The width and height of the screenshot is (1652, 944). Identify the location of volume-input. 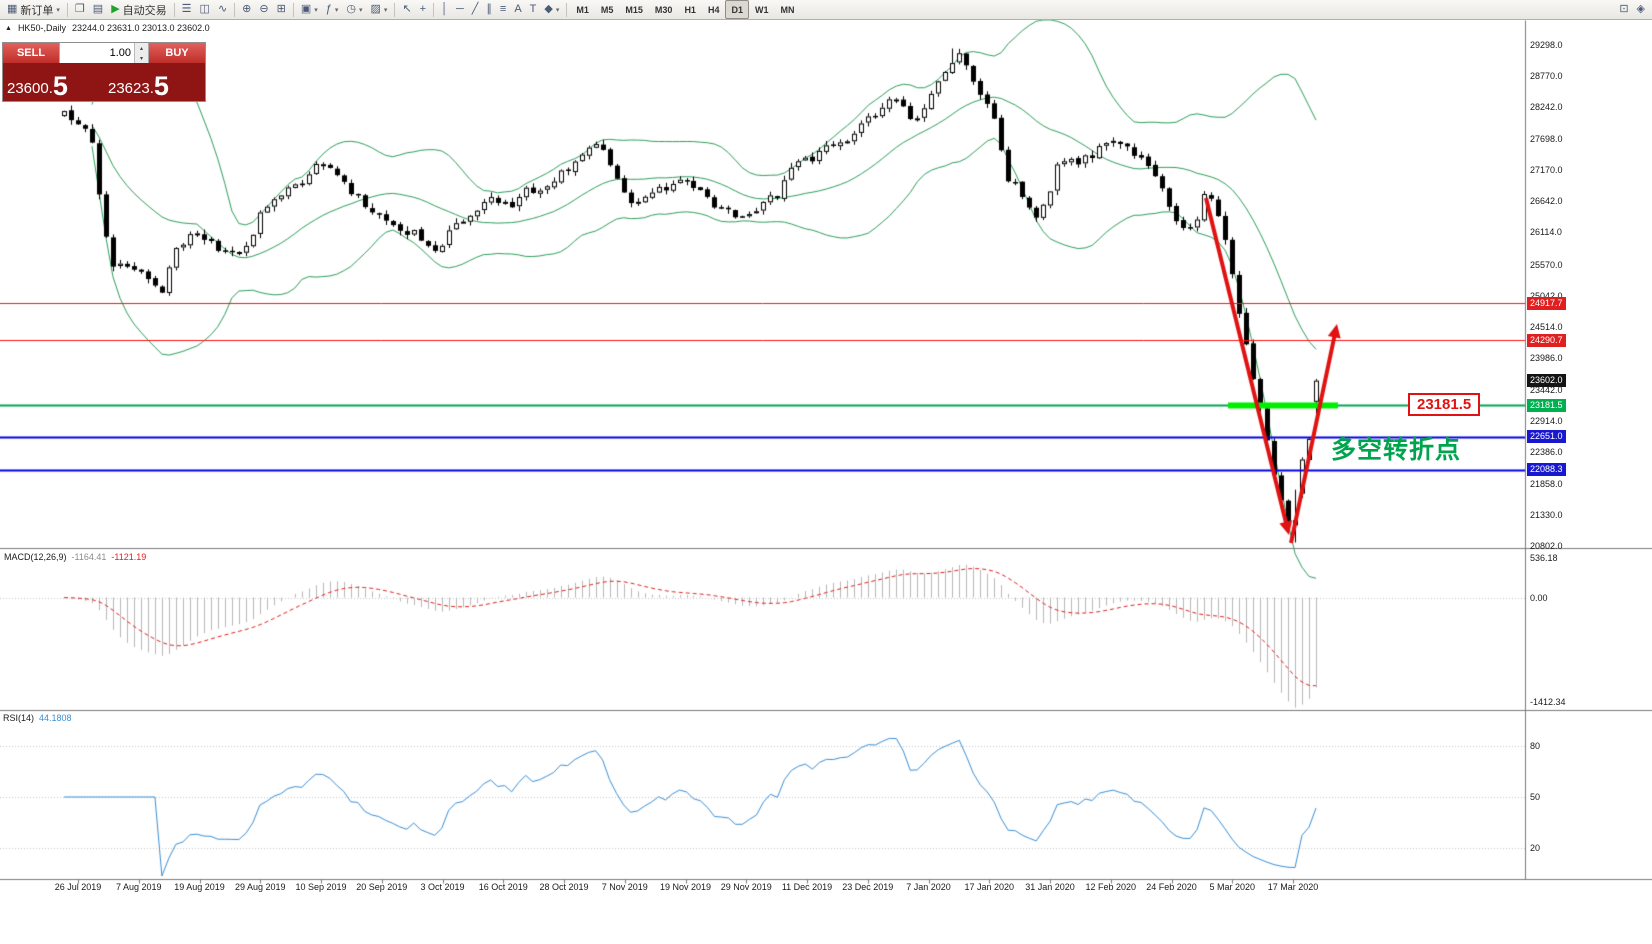
(97, 53).